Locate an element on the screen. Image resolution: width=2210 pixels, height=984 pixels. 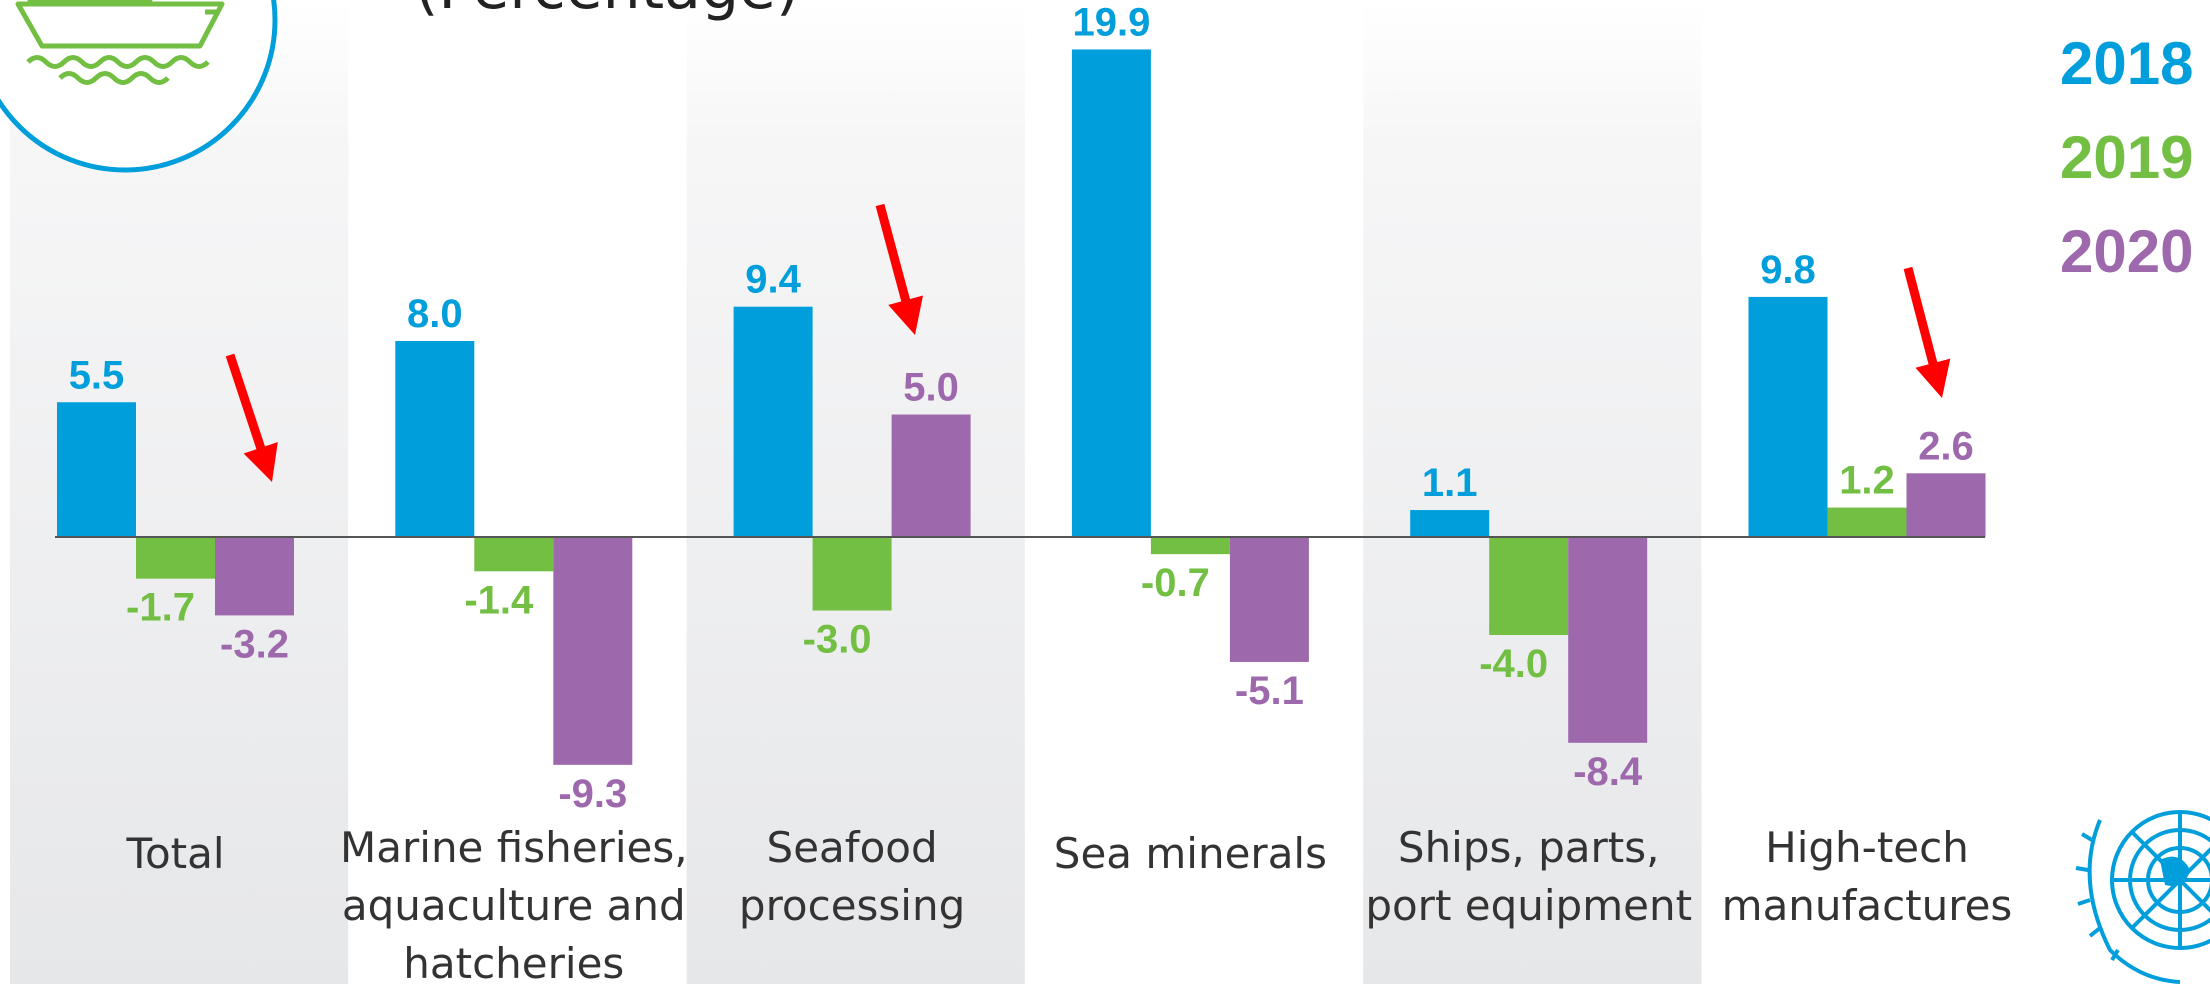
data-label: 9.4 is located at coordinates (773, 280).